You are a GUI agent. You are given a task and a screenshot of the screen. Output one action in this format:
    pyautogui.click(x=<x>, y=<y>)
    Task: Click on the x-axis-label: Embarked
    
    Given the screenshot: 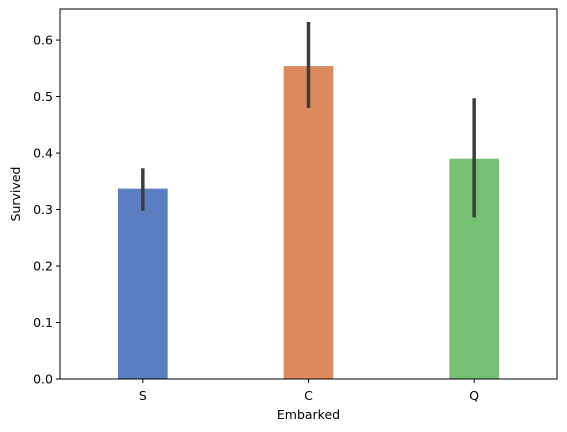 What is the action you would take?
    pyautogui.click(x=308, y=414)
    